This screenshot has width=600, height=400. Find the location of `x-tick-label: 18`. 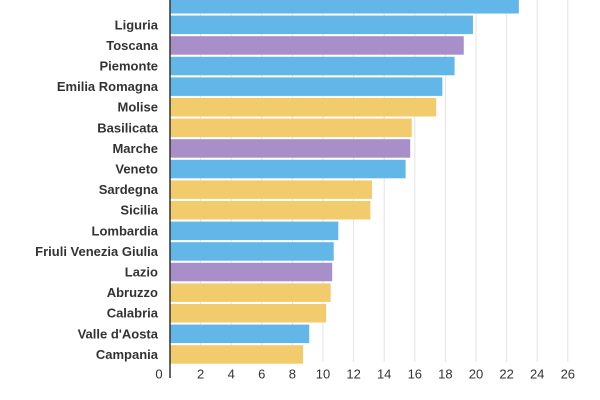

x-tick-label: 18 is located at coordinates (445, 373).